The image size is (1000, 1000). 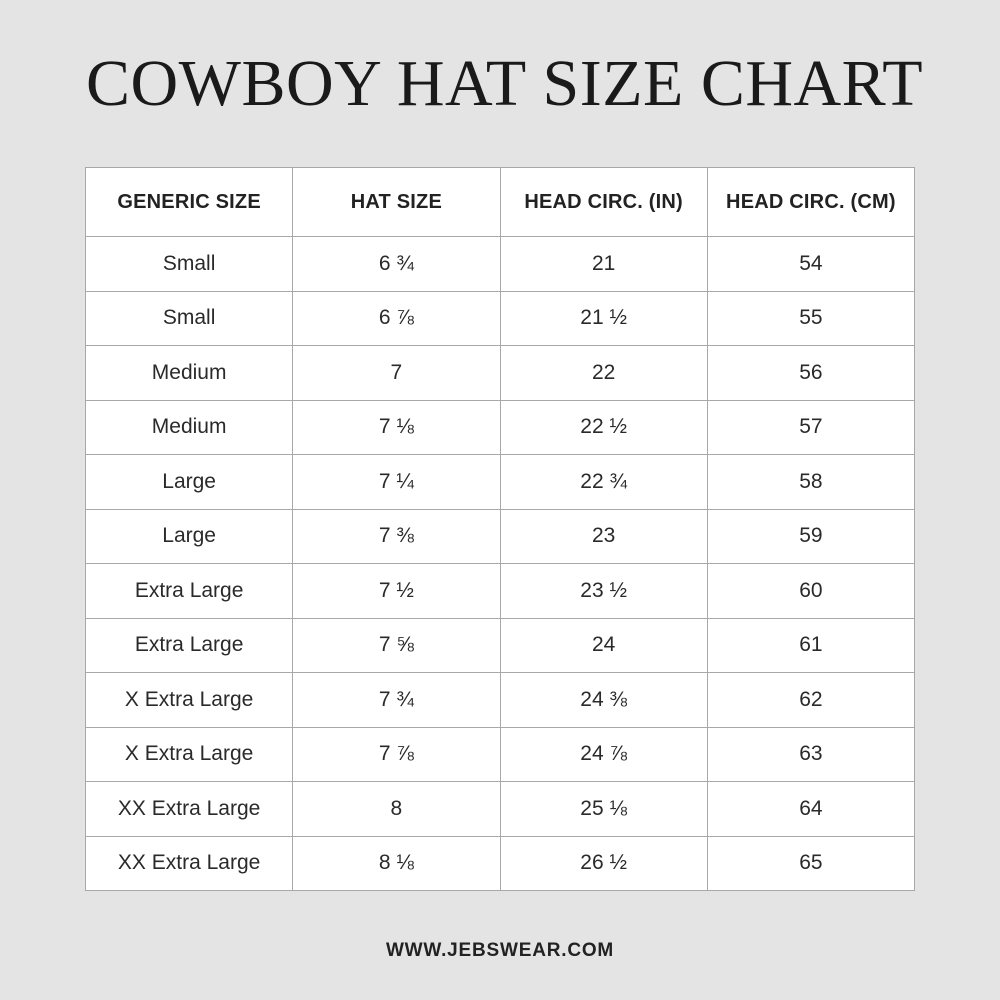 I want to click on cell-hat-size: 7 ⅞, so click(x=396, y=754).